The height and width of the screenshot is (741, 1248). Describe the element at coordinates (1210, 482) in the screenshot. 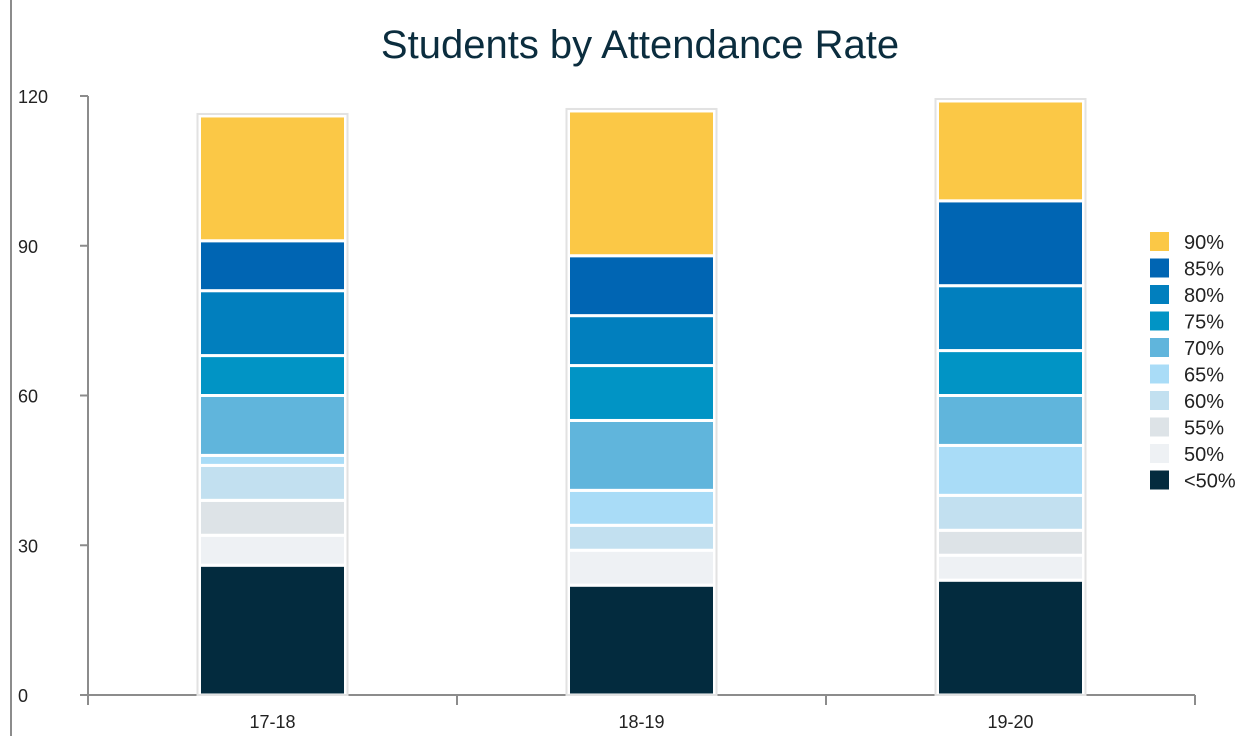

I see `legend-label: <50%` at that location.